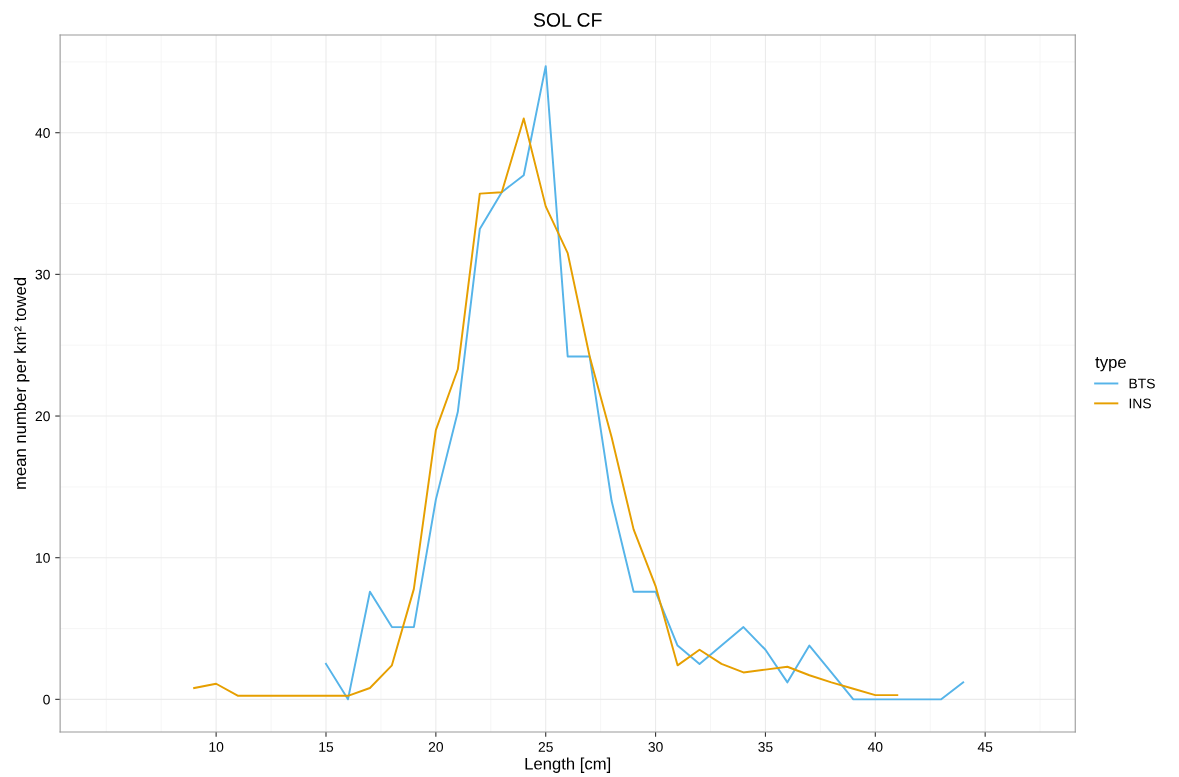 Image resolution: width=1179 pixels, height=777 pixels. Describe the element at coordinates (545, 747) in the screenshot. I see `x-tick-label: 25` at that location.